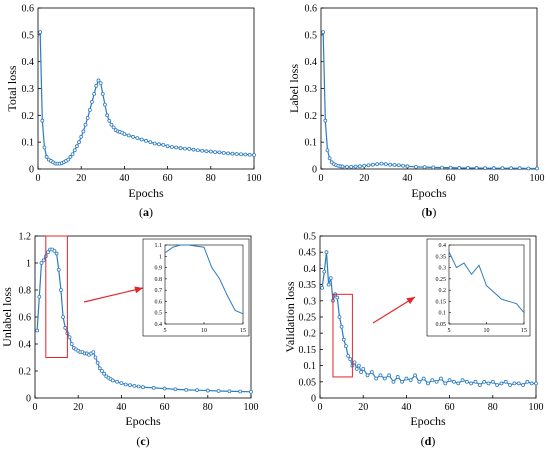  Describe the element at coordinates (308, 253) in the screenshot. I see `y-tick-label: 0.45` at that location.